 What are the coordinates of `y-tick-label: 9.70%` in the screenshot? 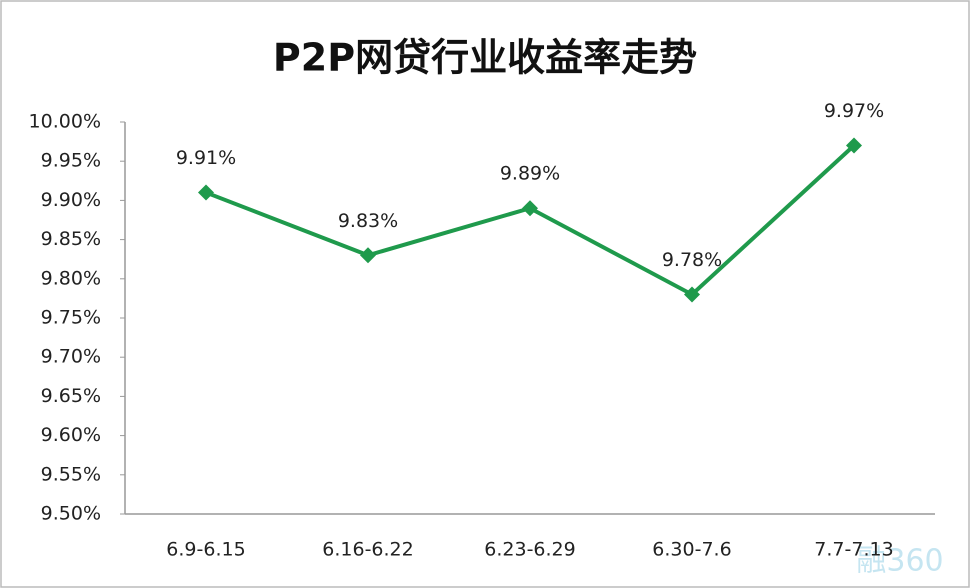 It's located at (71, 357).